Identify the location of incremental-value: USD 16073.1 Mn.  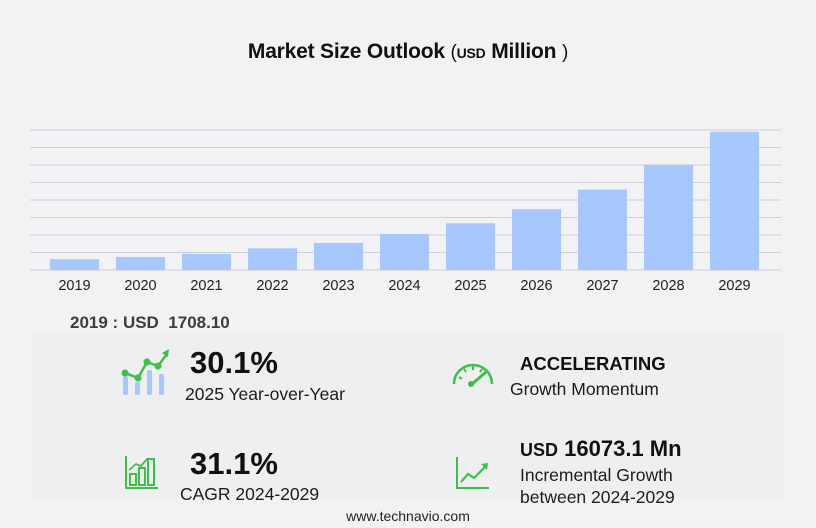
(601, 449).